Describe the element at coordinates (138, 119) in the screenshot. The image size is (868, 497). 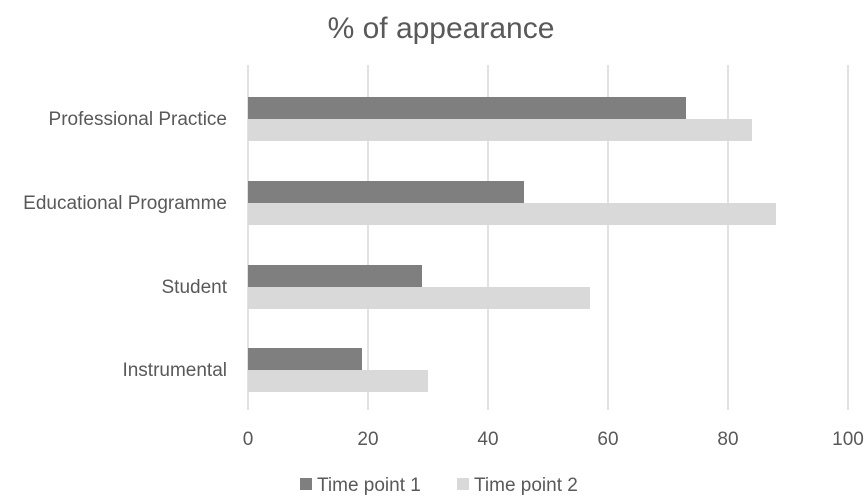
I see `category-label: Professional Practice` at that location.